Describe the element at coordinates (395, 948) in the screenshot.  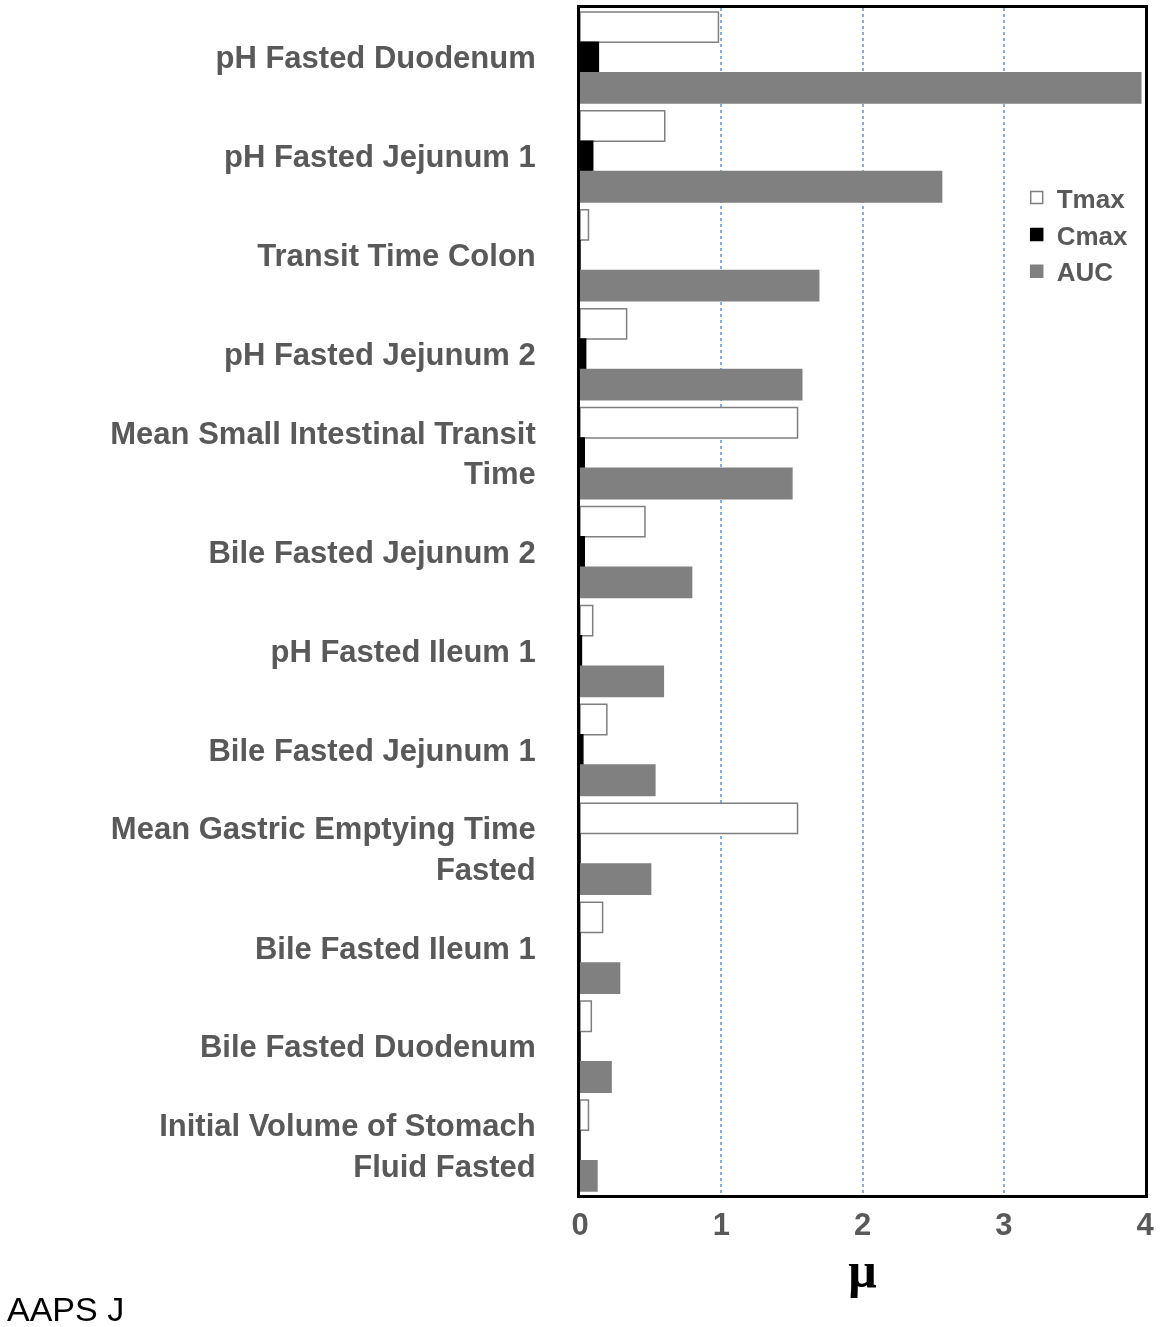
I see `y-tick-label: Bile Fasted Ileum 1` at that location.